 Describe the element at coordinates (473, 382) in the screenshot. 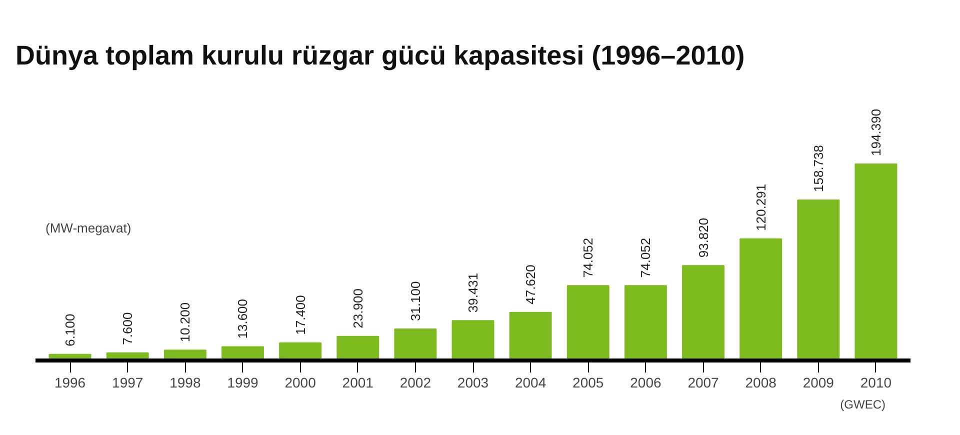

I see `x-tick-label: 2003` at that location.